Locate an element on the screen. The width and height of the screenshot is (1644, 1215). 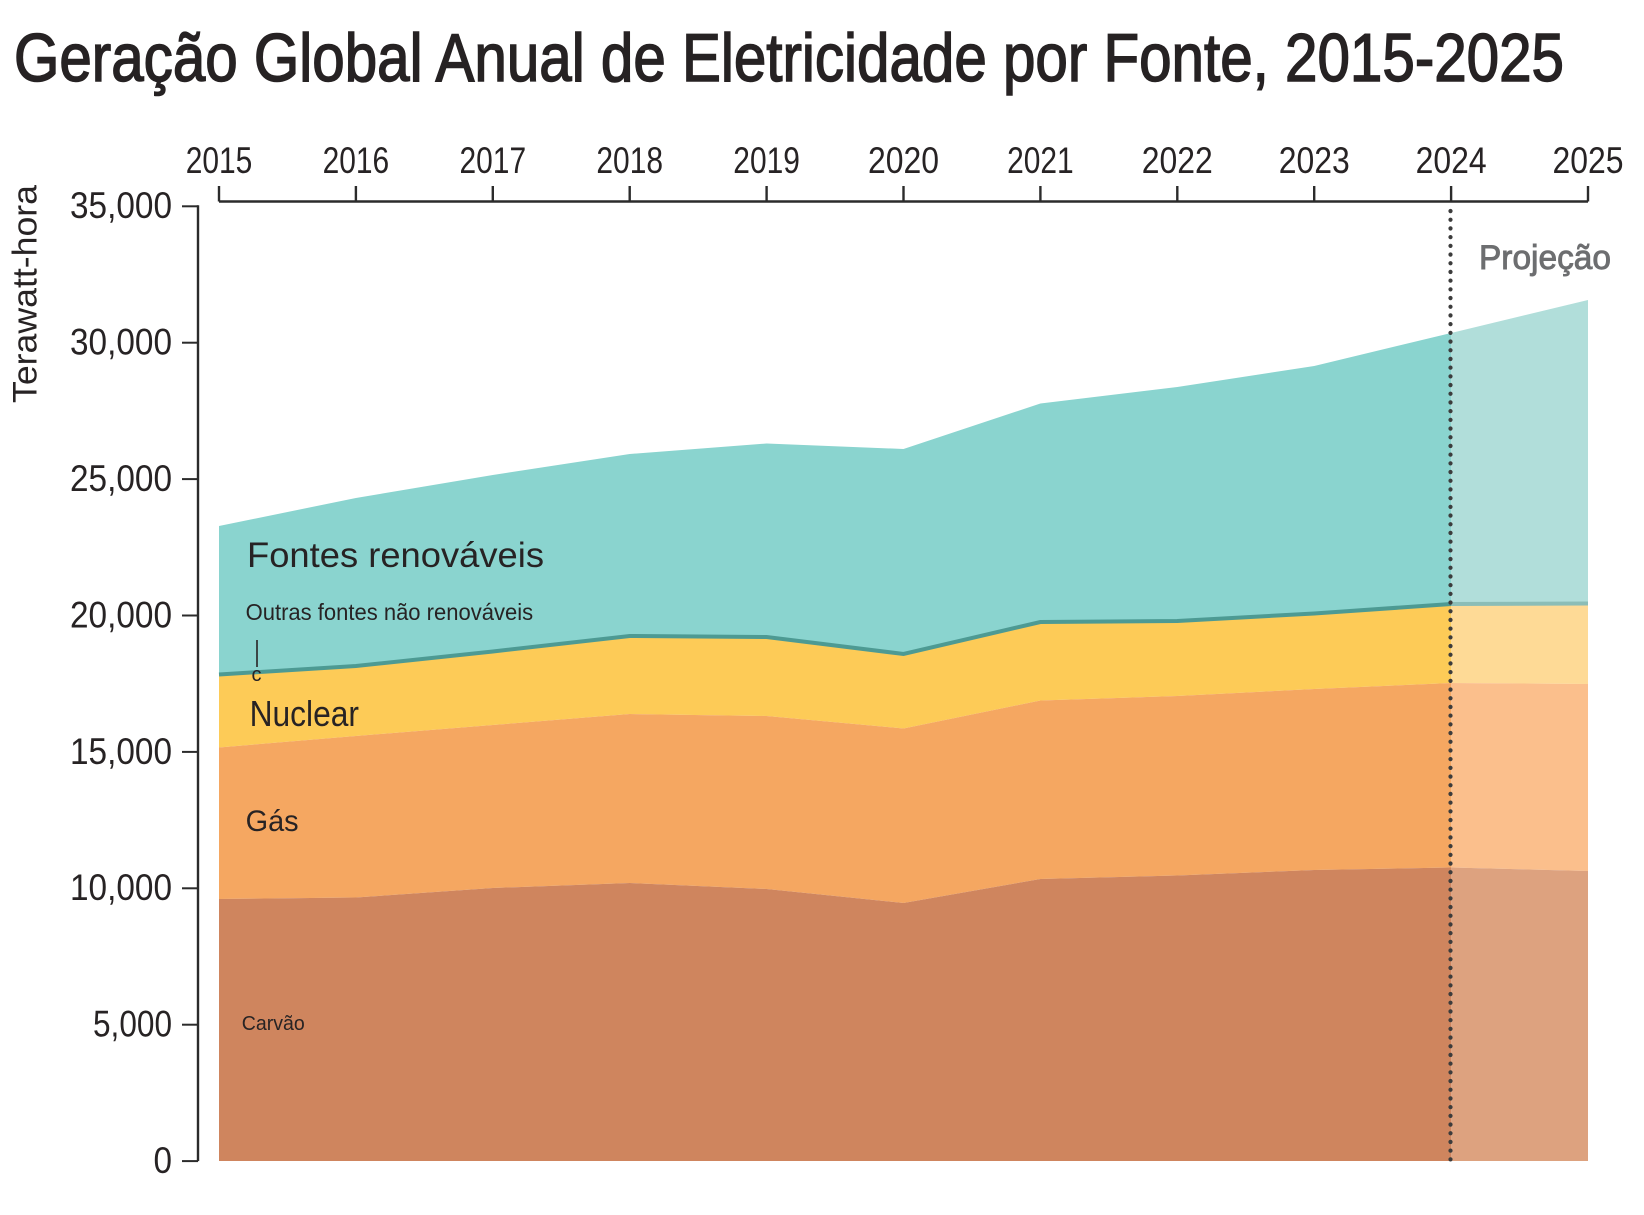
svg-text: 25,000 is located at coordinates (121, 478).